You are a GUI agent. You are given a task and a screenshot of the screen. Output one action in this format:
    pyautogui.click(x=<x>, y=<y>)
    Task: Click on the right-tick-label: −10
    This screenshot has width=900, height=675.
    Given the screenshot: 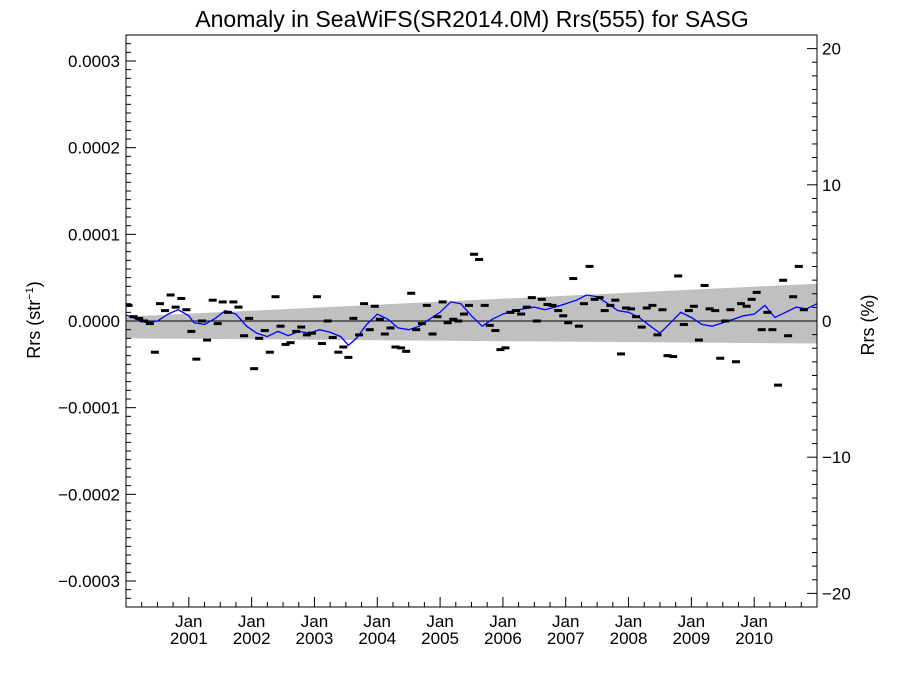 What is the action you would take?
    pyautogui.click(x=836, y=457)
    